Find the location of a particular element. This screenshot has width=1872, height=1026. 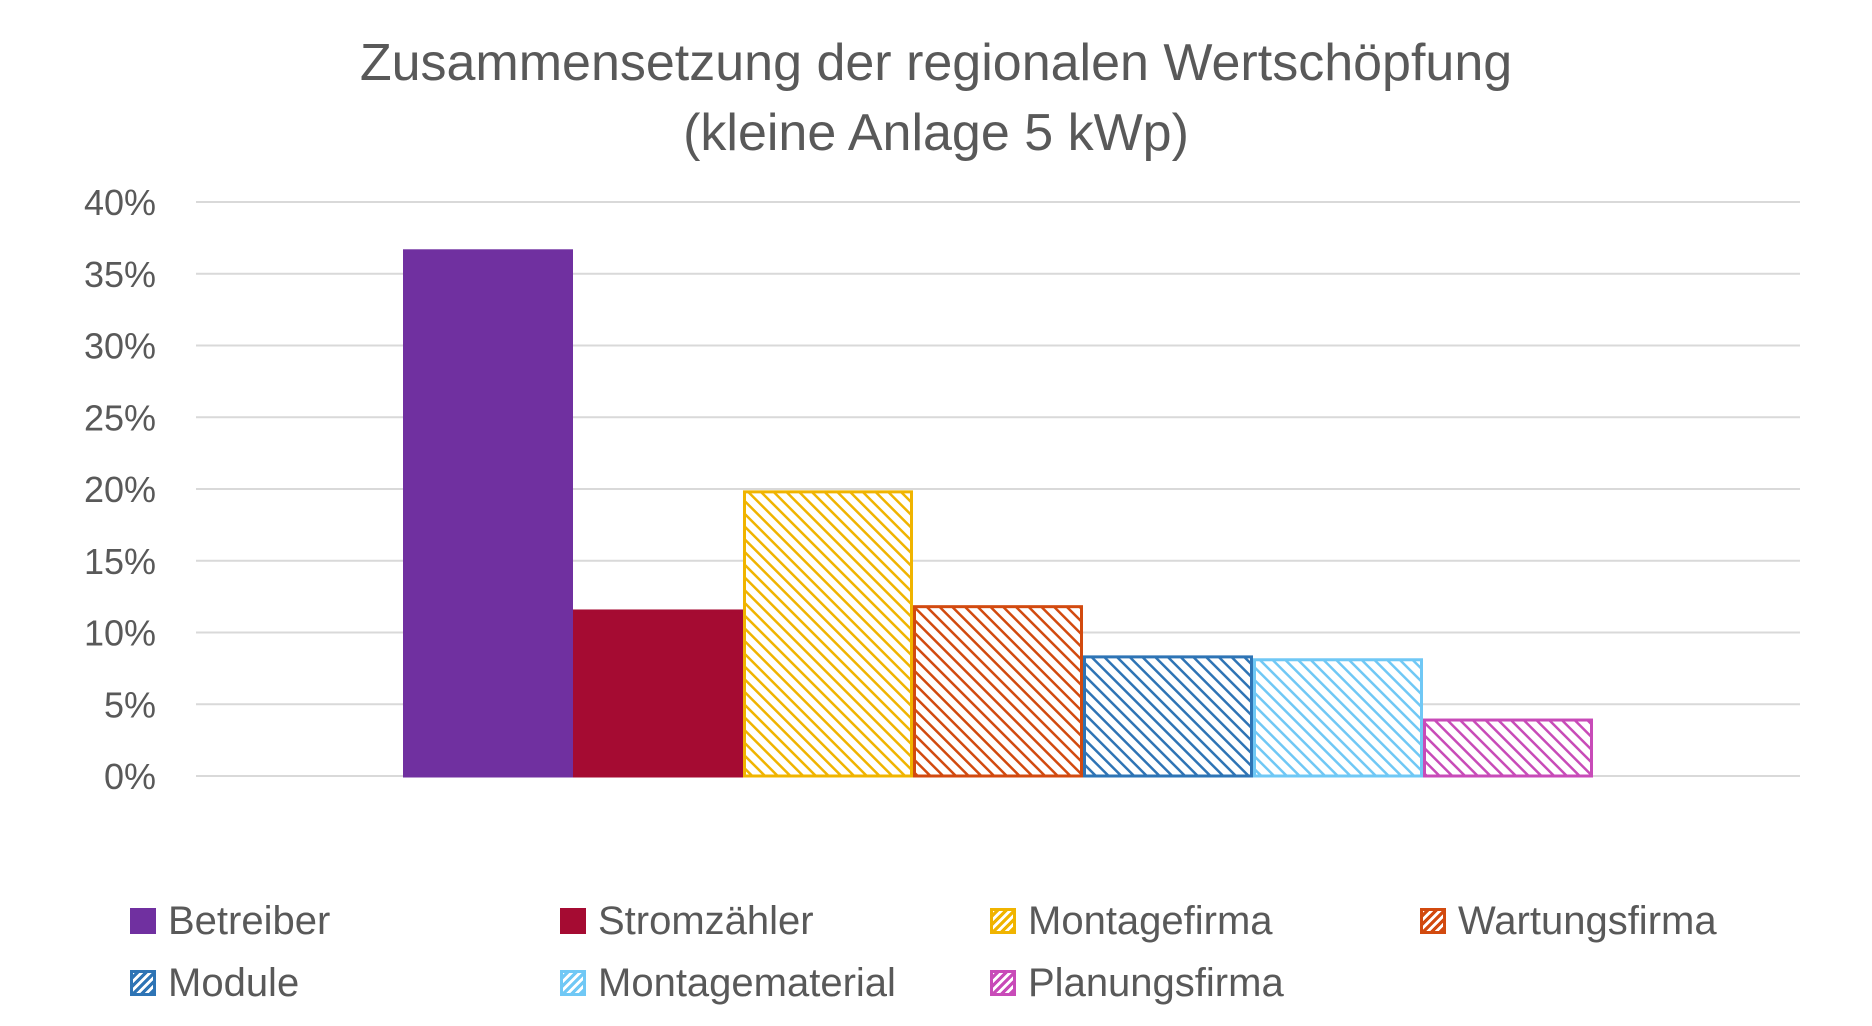

legend-label: Wartungsfirma is located at coordinates (1587, 920).